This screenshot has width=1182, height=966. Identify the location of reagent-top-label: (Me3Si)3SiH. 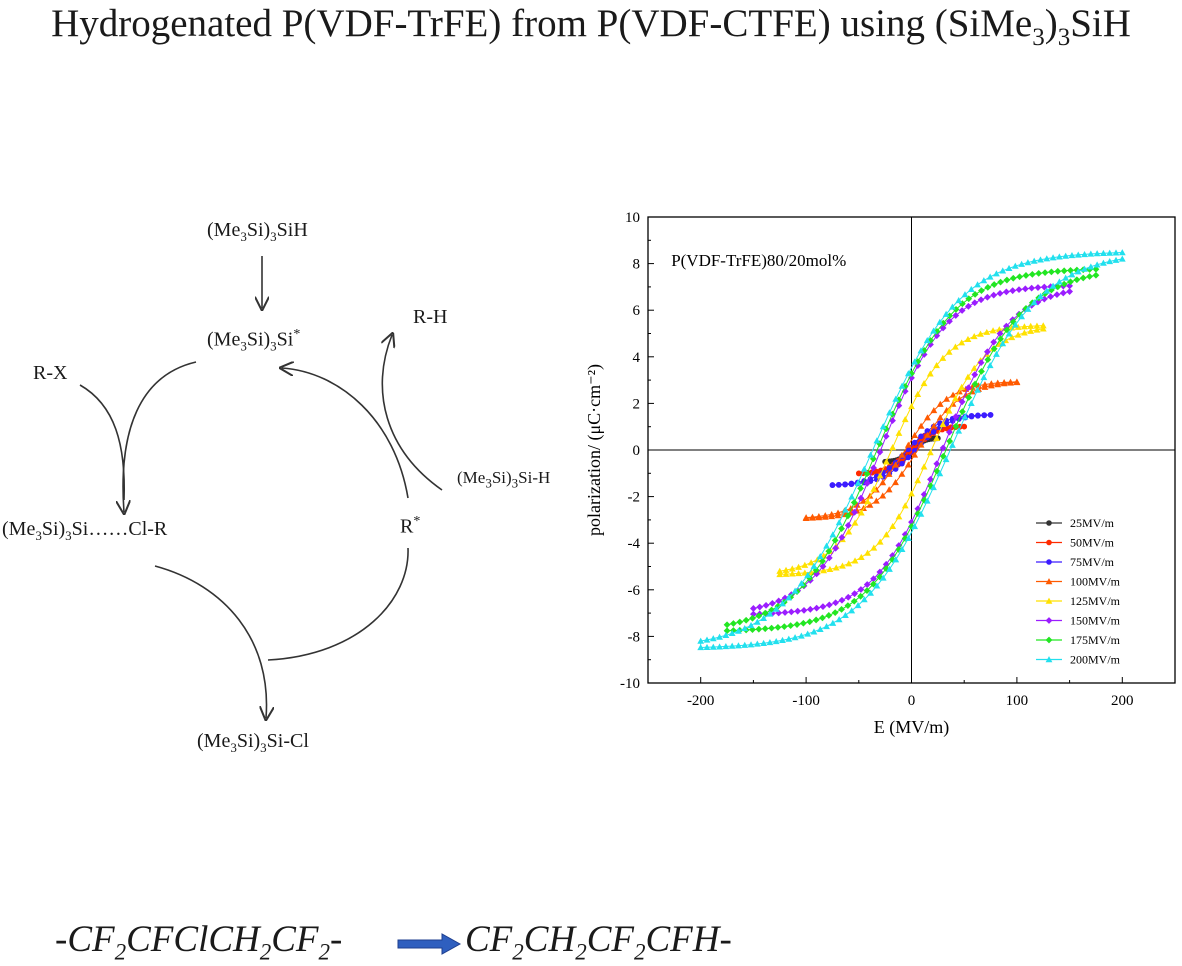
(257, 231).